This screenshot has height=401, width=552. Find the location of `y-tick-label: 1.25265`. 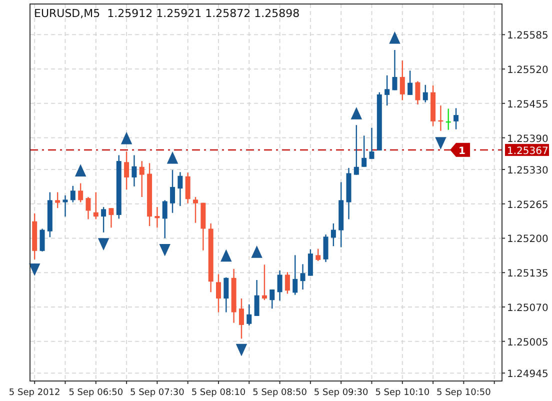

y-tick-label: 1.25265 is located at coordinates (527, 205).